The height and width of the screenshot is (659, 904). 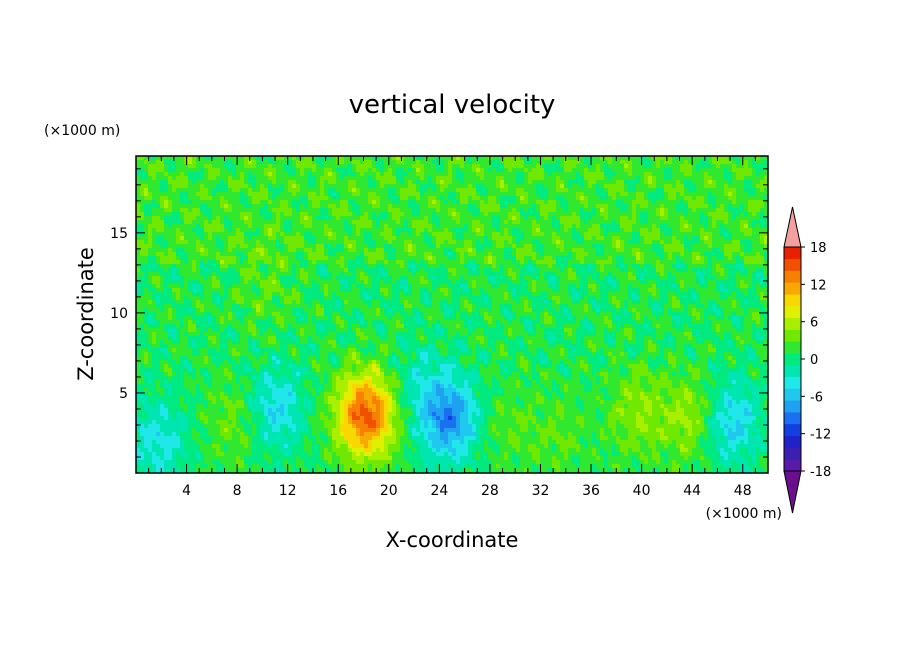 What do you see at coordinates (288, 491) in the screenshot?
I see `x-tick-label: 12` at bounding box center [288, 491].